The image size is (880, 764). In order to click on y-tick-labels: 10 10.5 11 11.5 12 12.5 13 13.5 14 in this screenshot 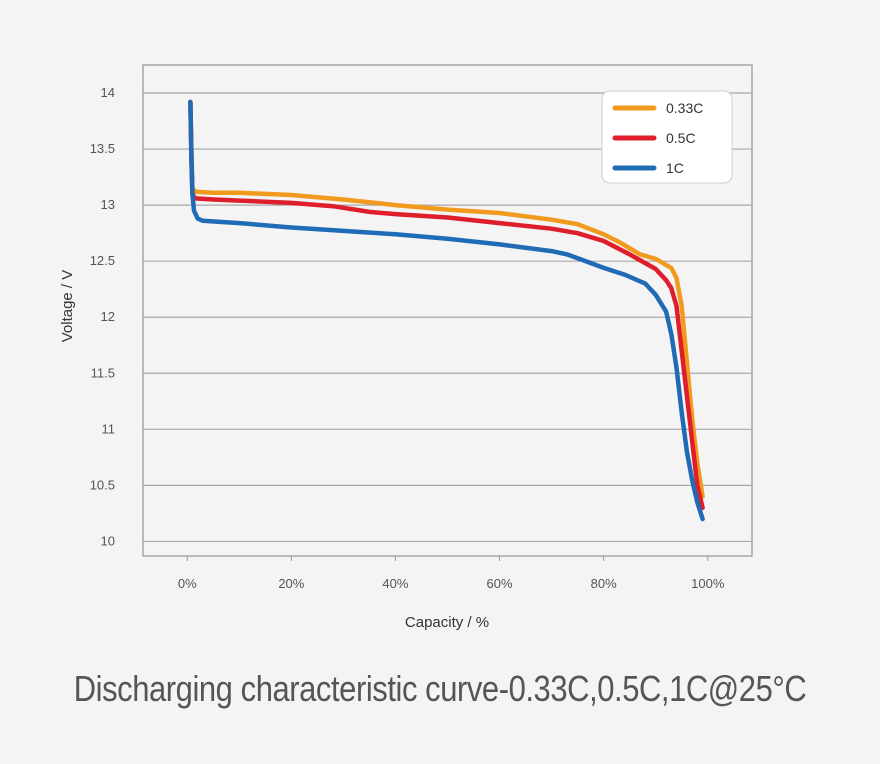, I will do `click(102, 316)`.